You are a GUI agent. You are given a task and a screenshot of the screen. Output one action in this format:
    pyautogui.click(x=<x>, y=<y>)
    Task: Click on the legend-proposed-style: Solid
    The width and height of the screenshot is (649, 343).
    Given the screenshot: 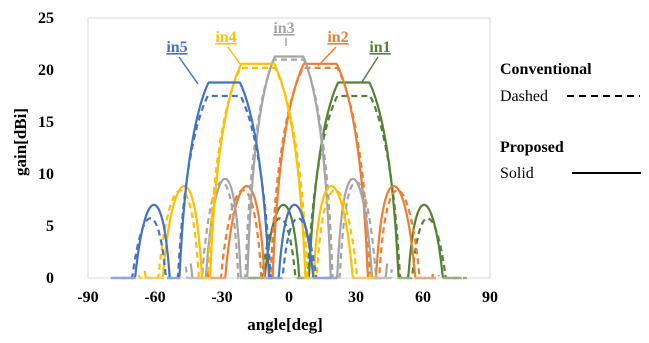 What is the action you would take?
    pyautogui.click(x=517, y=173)
    